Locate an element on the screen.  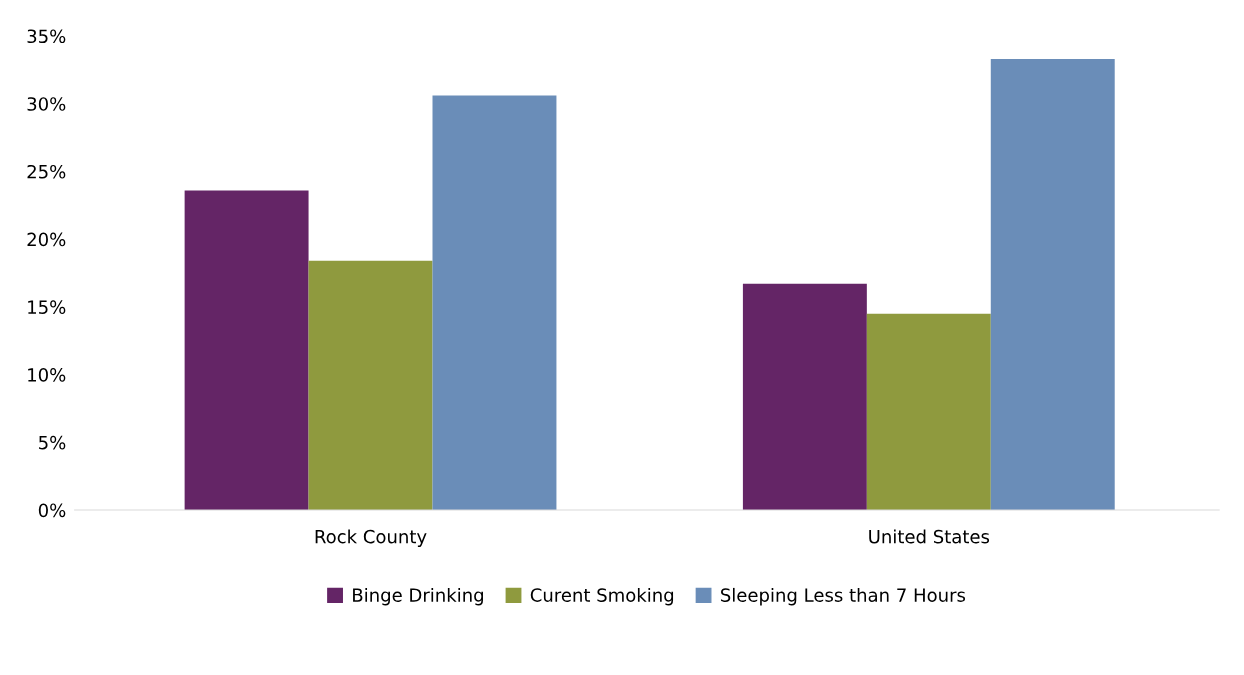
y-tick-label: 20% is located at coordinates (46, 239).